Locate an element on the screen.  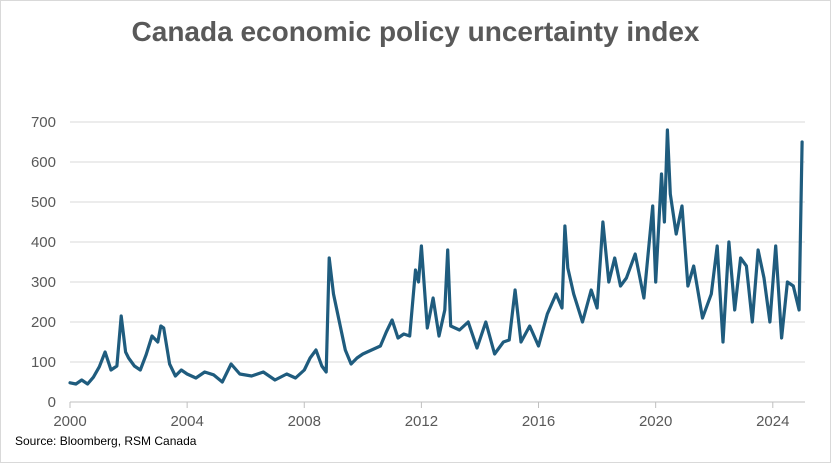
y-tick-label: 400 is located at coordinates (43, 242).